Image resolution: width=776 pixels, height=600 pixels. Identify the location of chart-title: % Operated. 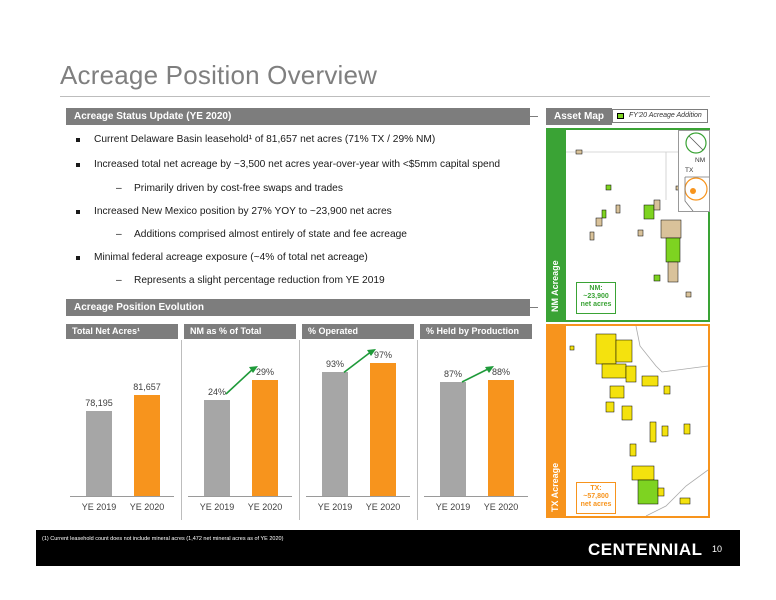
(358, 331).